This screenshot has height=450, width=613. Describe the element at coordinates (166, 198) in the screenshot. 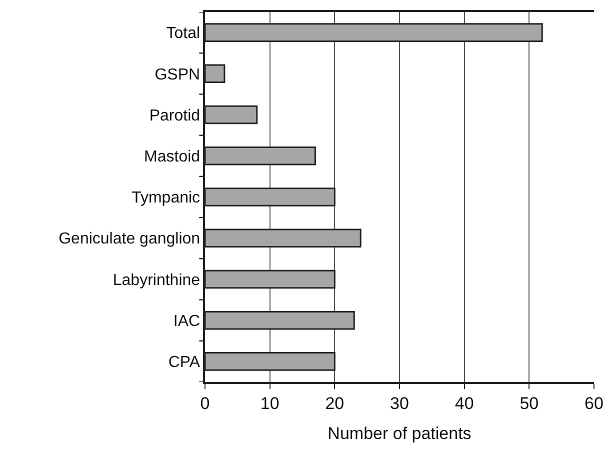

I see `y-tick-label: Tympanic` at that location.